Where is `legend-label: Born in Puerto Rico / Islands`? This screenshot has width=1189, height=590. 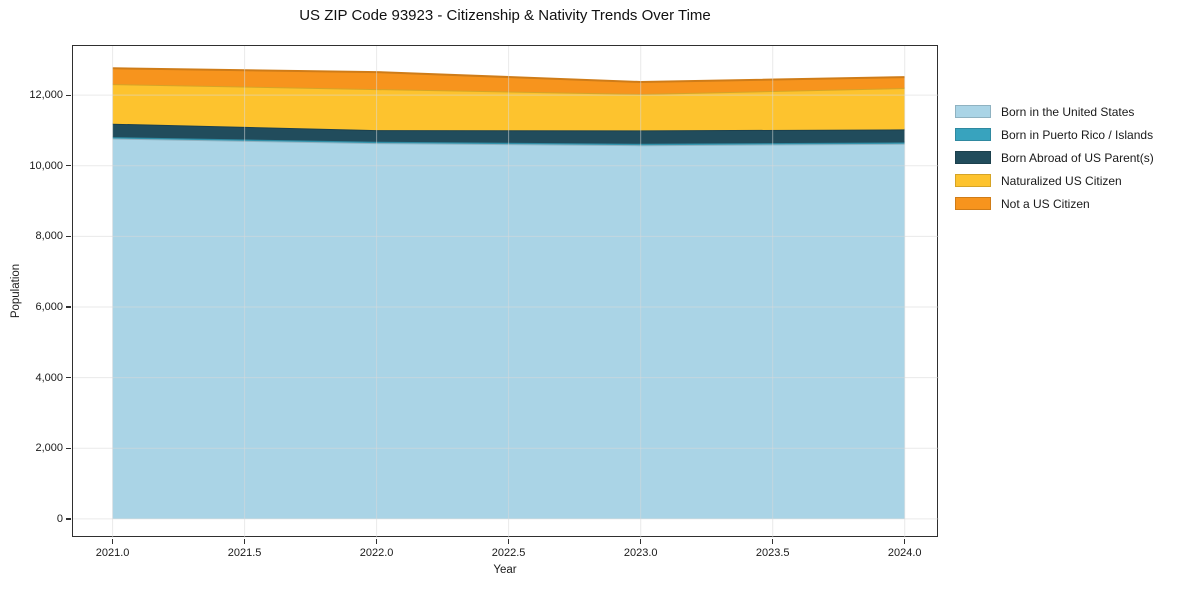 legend-label: Born in Puerto Rico / Islands is located at coordinates (1077, 134).